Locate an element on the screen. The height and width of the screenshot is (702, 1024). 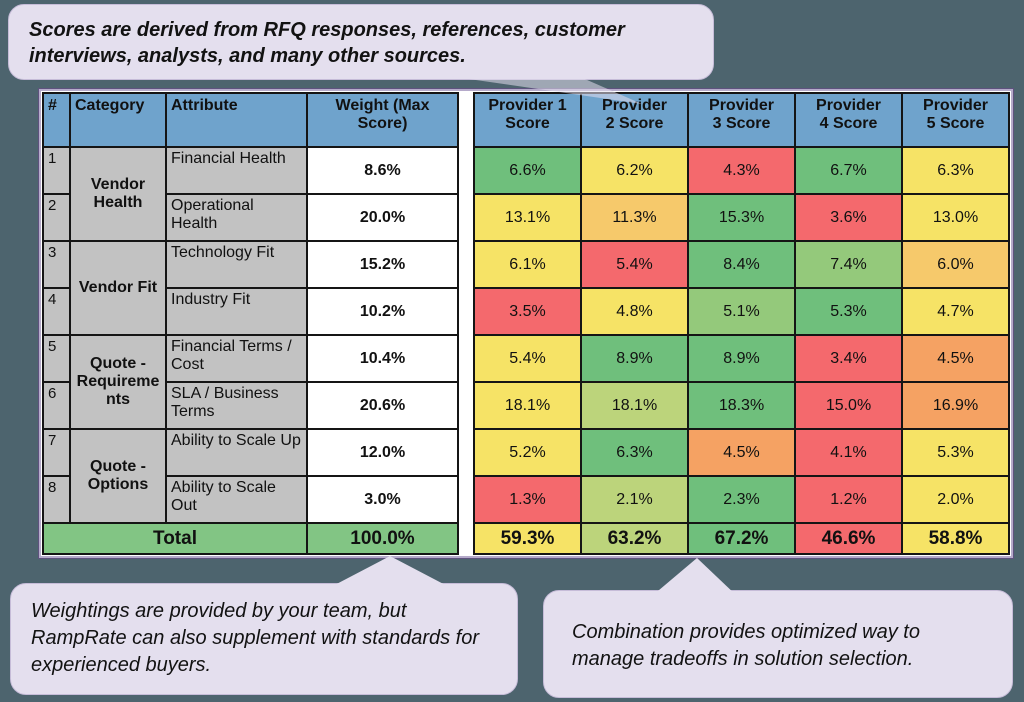
score-cell: 3.4% is located at coordinates (848, 358).